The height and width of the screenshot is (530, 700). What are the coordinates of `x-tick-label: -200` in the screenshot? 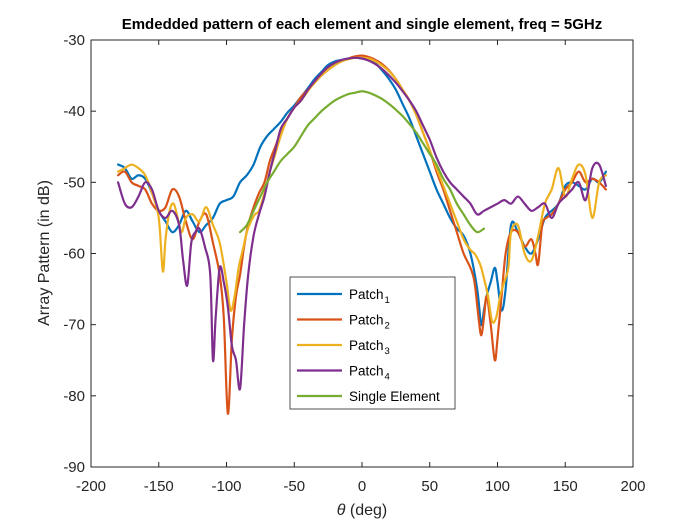 It's located at (91, 486).